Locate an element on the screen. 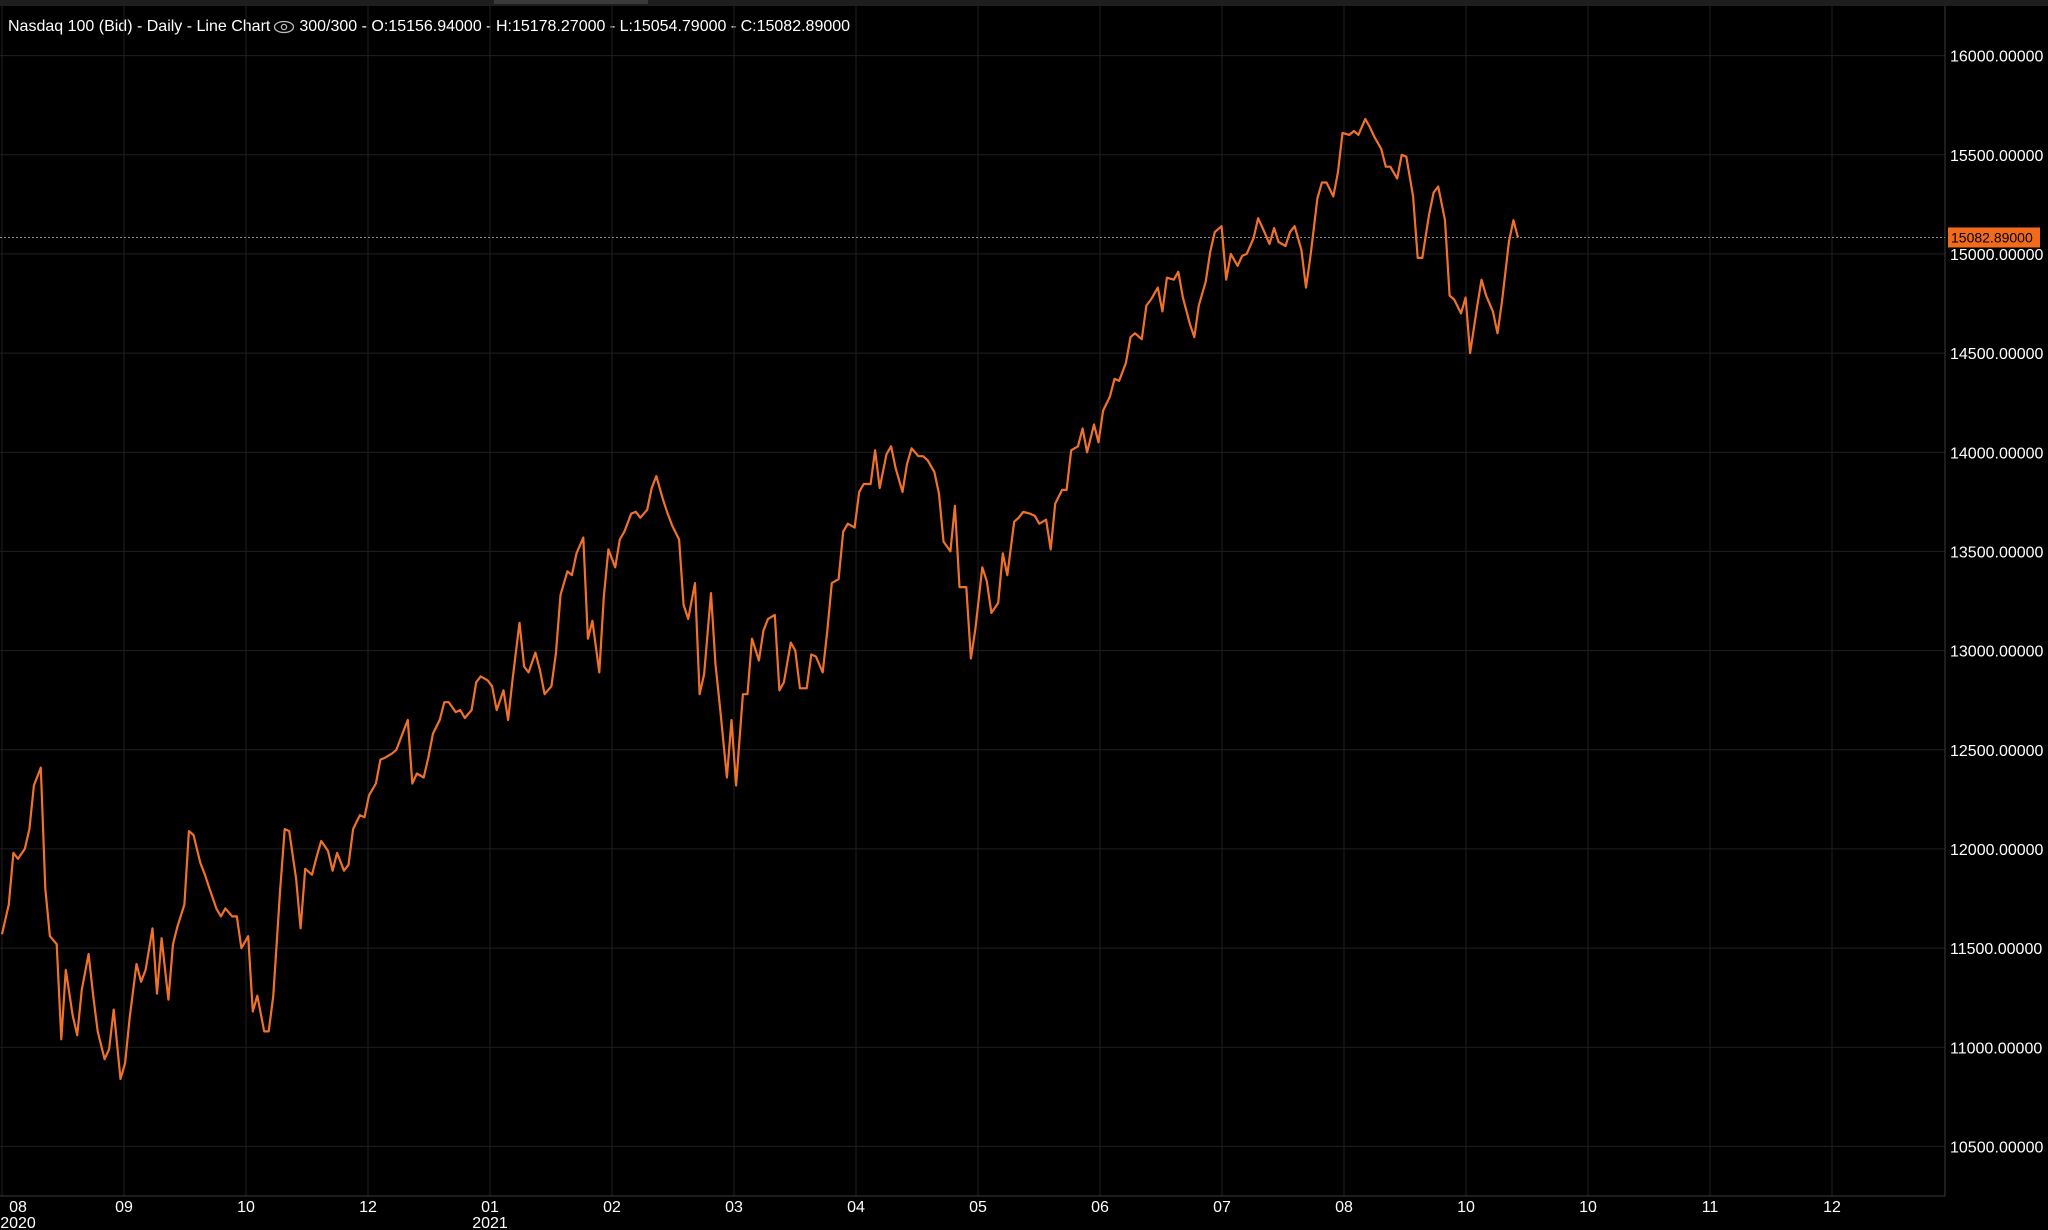 This screenshot has height=1230, width=2048. x-tick-label: 01 is located at coordinates (490, 1207).